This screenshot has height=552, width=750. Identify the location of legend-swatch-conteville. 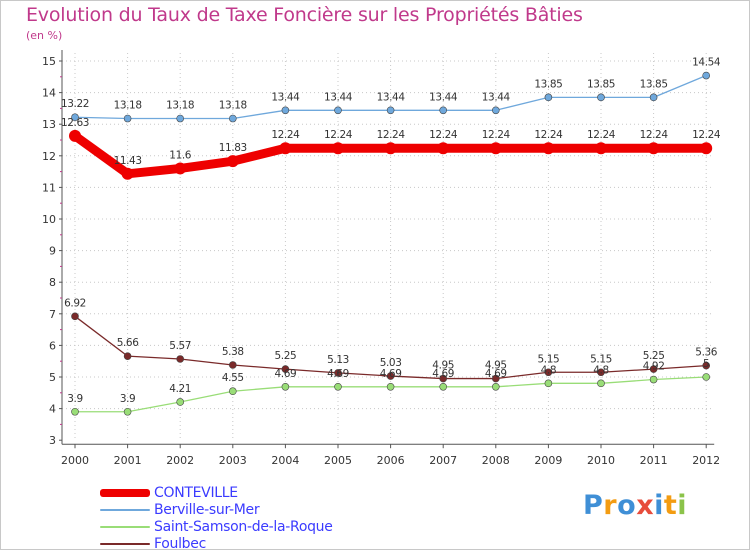
(125, 492).